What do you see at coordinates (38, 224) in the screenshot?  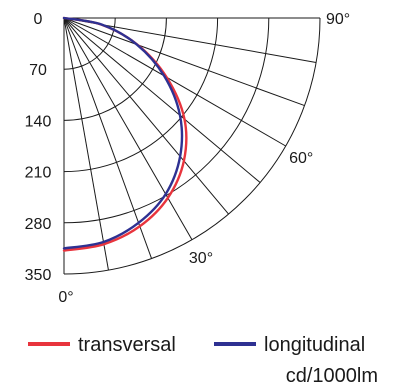 I see `r-tick-label: 280` at bounding box center [38, 224].